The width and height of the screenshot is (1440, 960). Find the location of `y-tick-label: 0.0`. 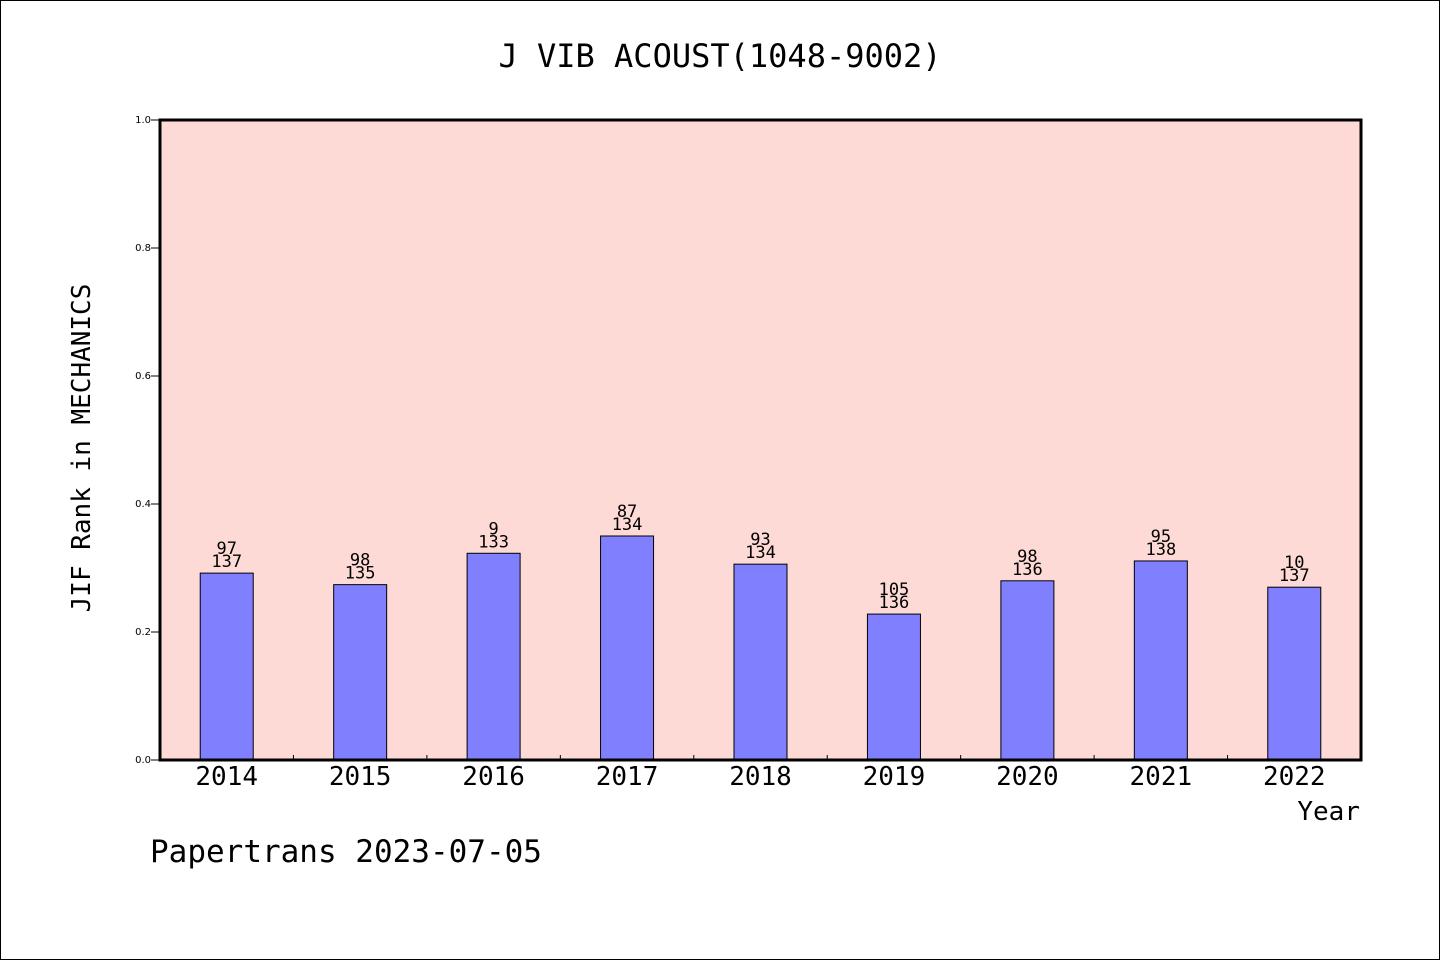

y-tick-label: 0.0 is located at coordinates (143, 760).